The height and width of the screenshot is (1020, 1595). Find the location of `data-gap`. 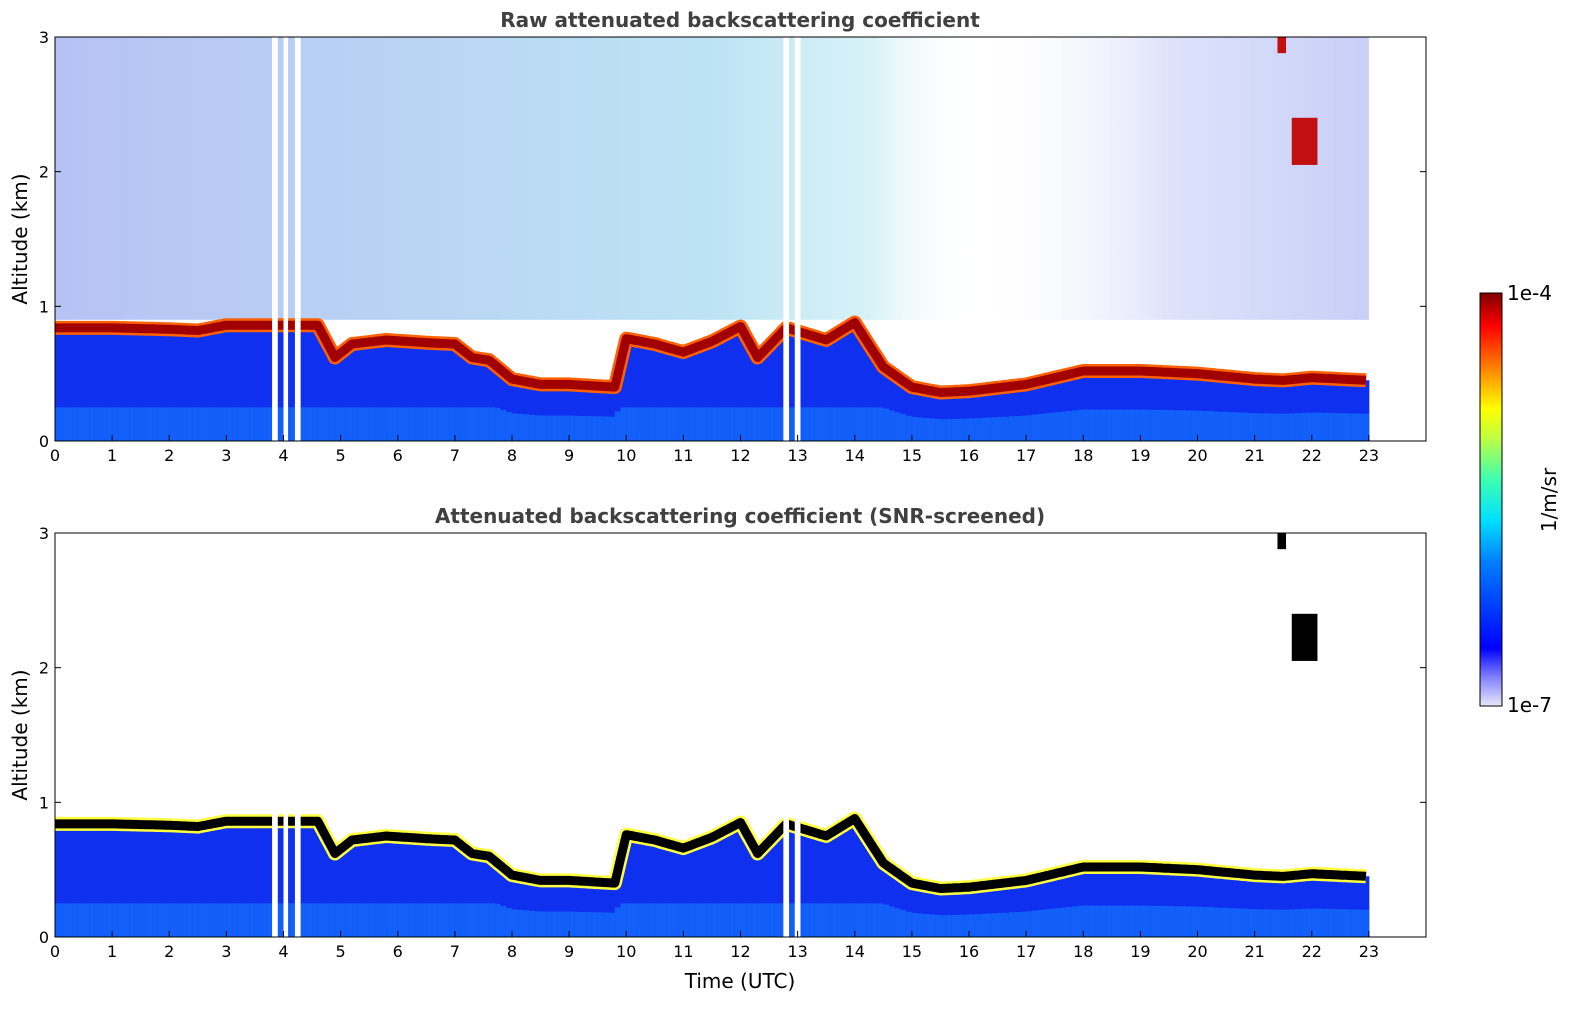

data-gap is located at coordinates (275, 239).